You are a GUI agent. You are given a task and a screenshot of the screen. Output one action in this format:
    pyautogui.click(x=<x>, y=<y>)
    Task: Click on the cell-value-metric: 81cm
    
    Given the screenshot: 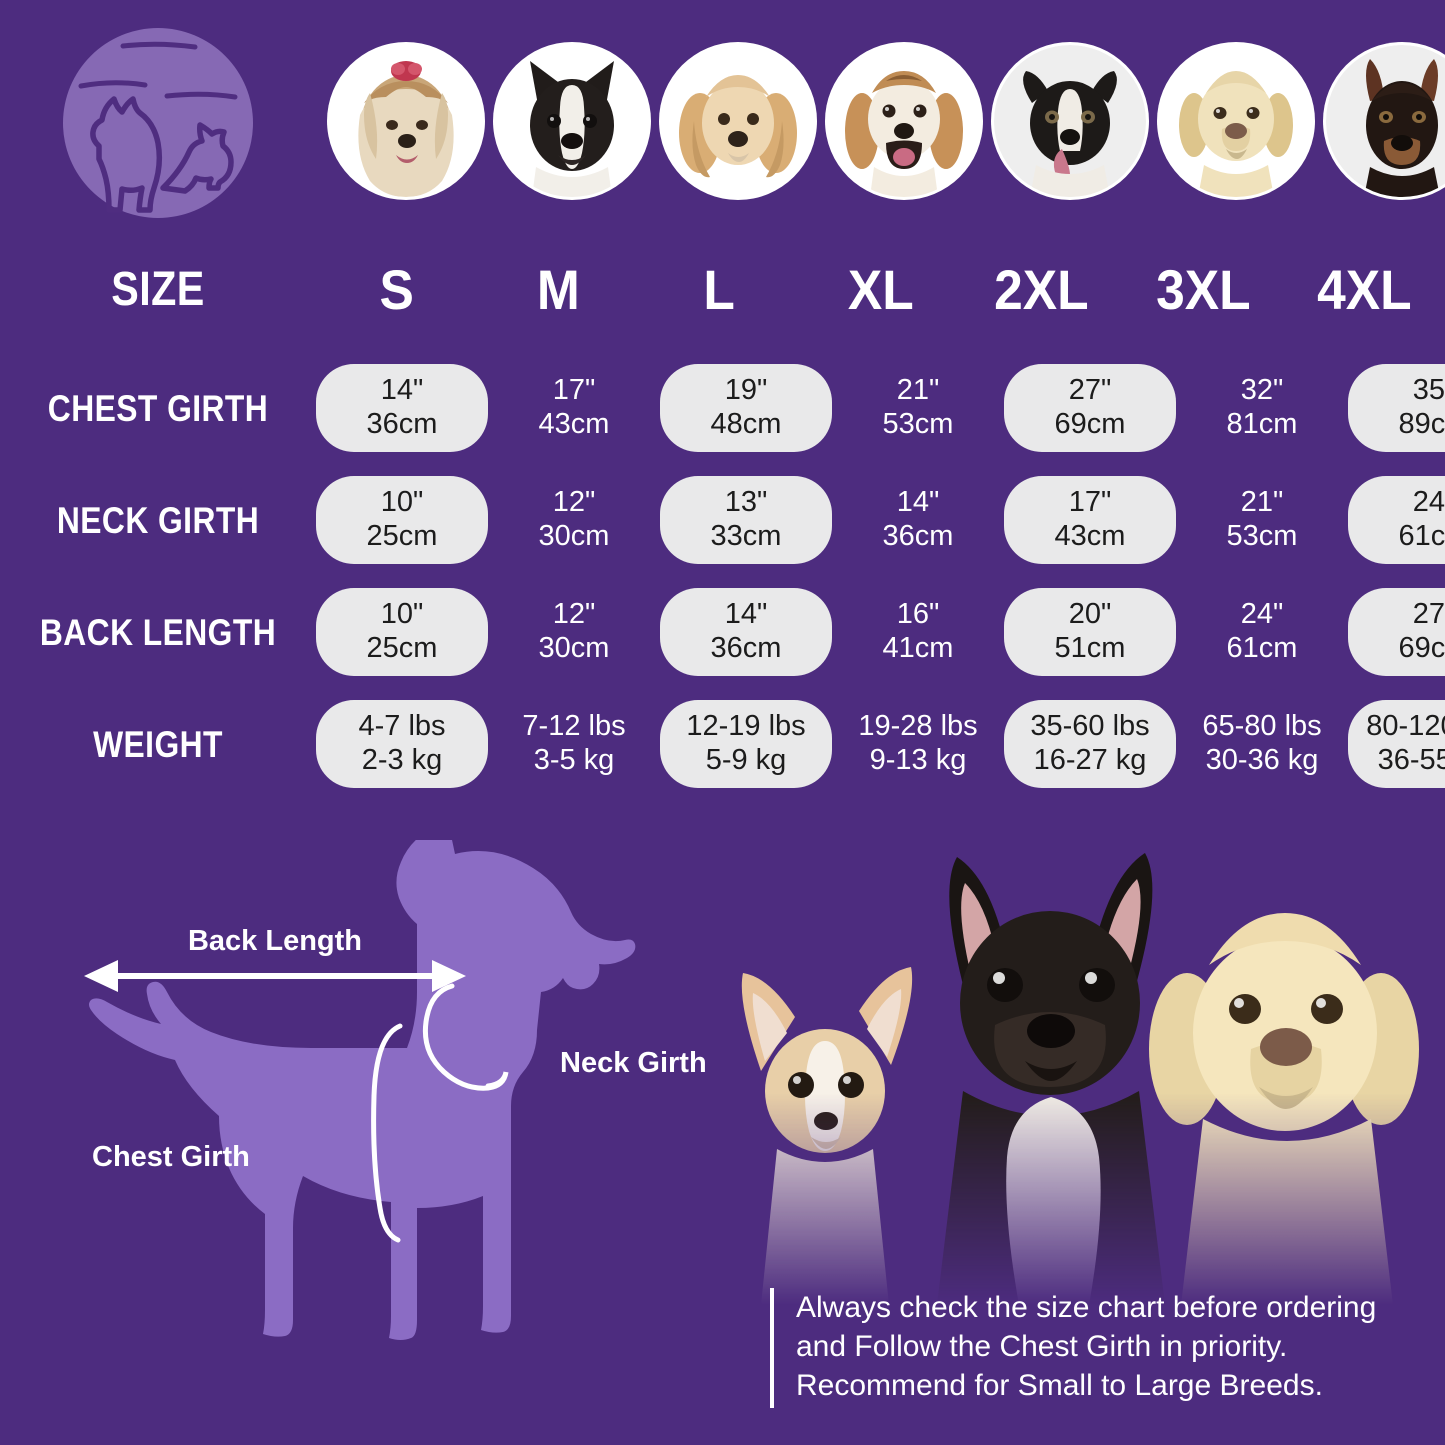 What is the action you would take?
    pyautogui.click(x=1262, y=424)
    